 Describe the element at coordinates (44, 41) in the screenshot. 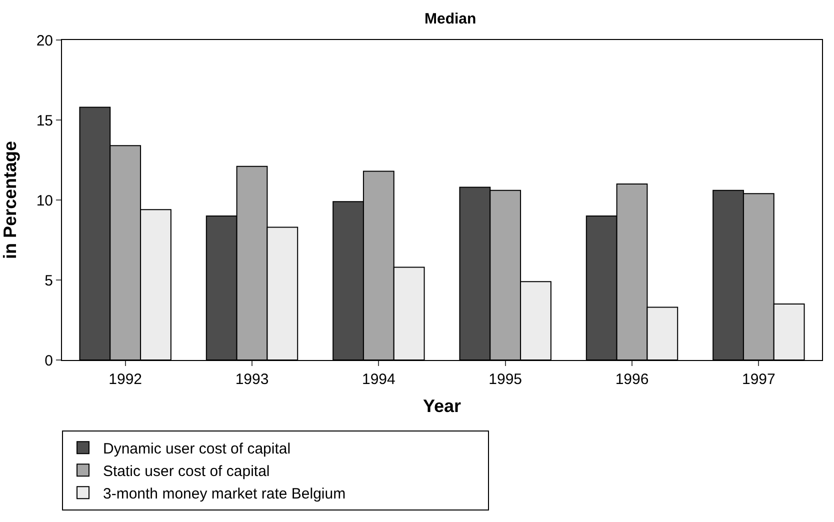

I see `y-tick-label: 20` at that location.